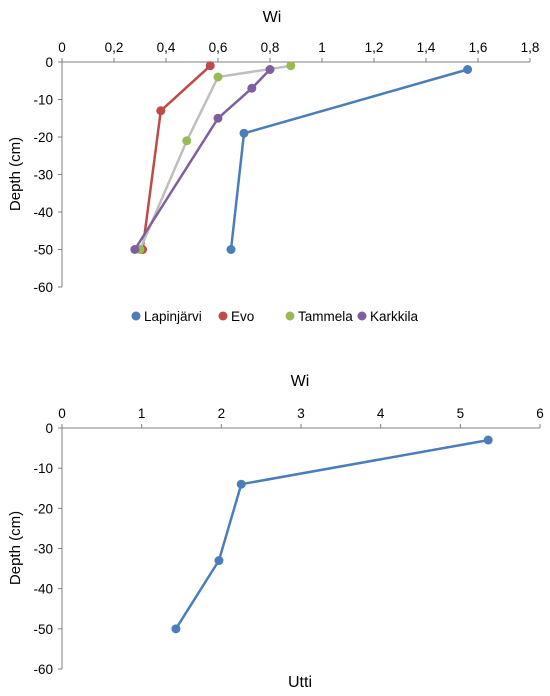  Describe the element at coordinates (142, 413) in the screenshot. I see `chart-2-x-tick-label: 1` at that location.